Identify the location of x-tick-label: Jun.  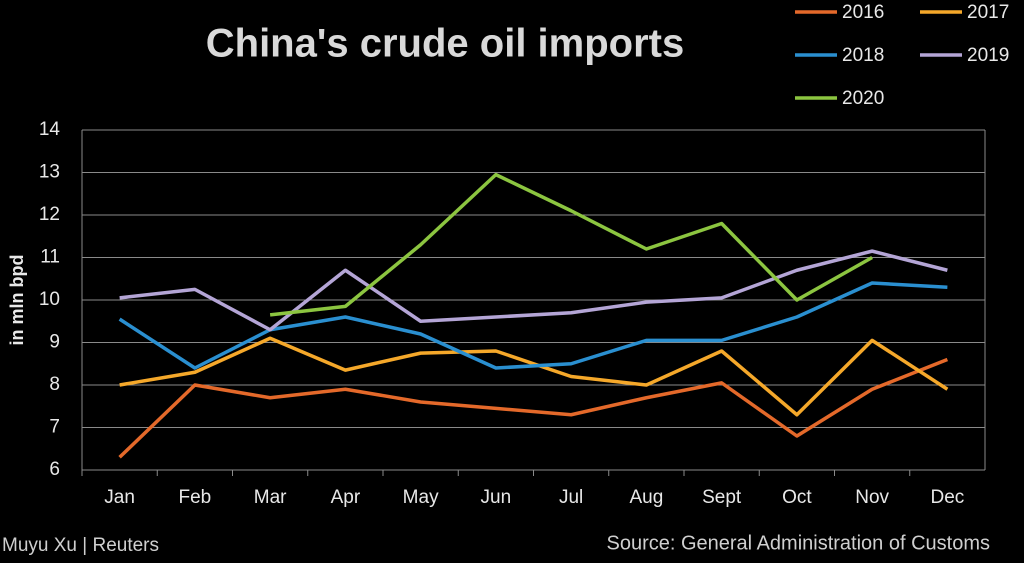
(496, 497).